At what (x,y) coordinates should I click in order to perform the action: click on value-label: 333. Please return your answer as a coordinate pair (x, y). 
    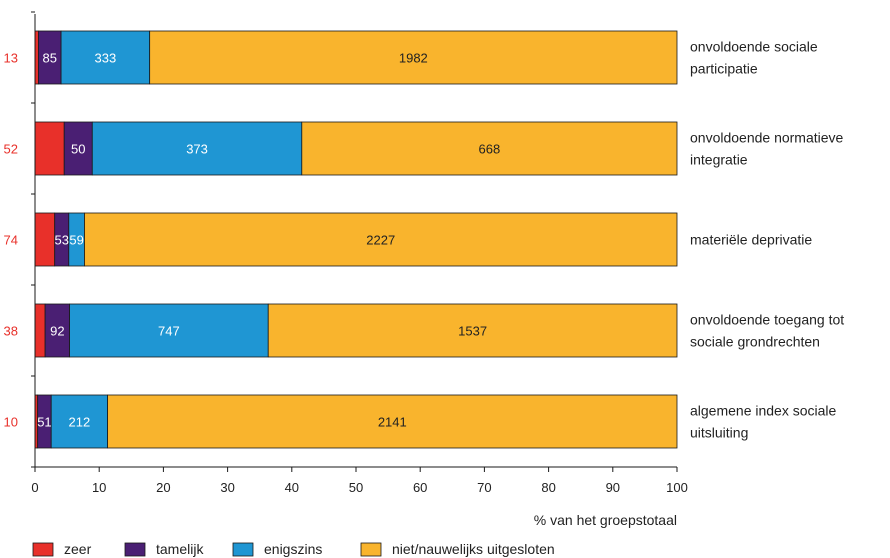
    Looking at the image, I should click on (106, 58).